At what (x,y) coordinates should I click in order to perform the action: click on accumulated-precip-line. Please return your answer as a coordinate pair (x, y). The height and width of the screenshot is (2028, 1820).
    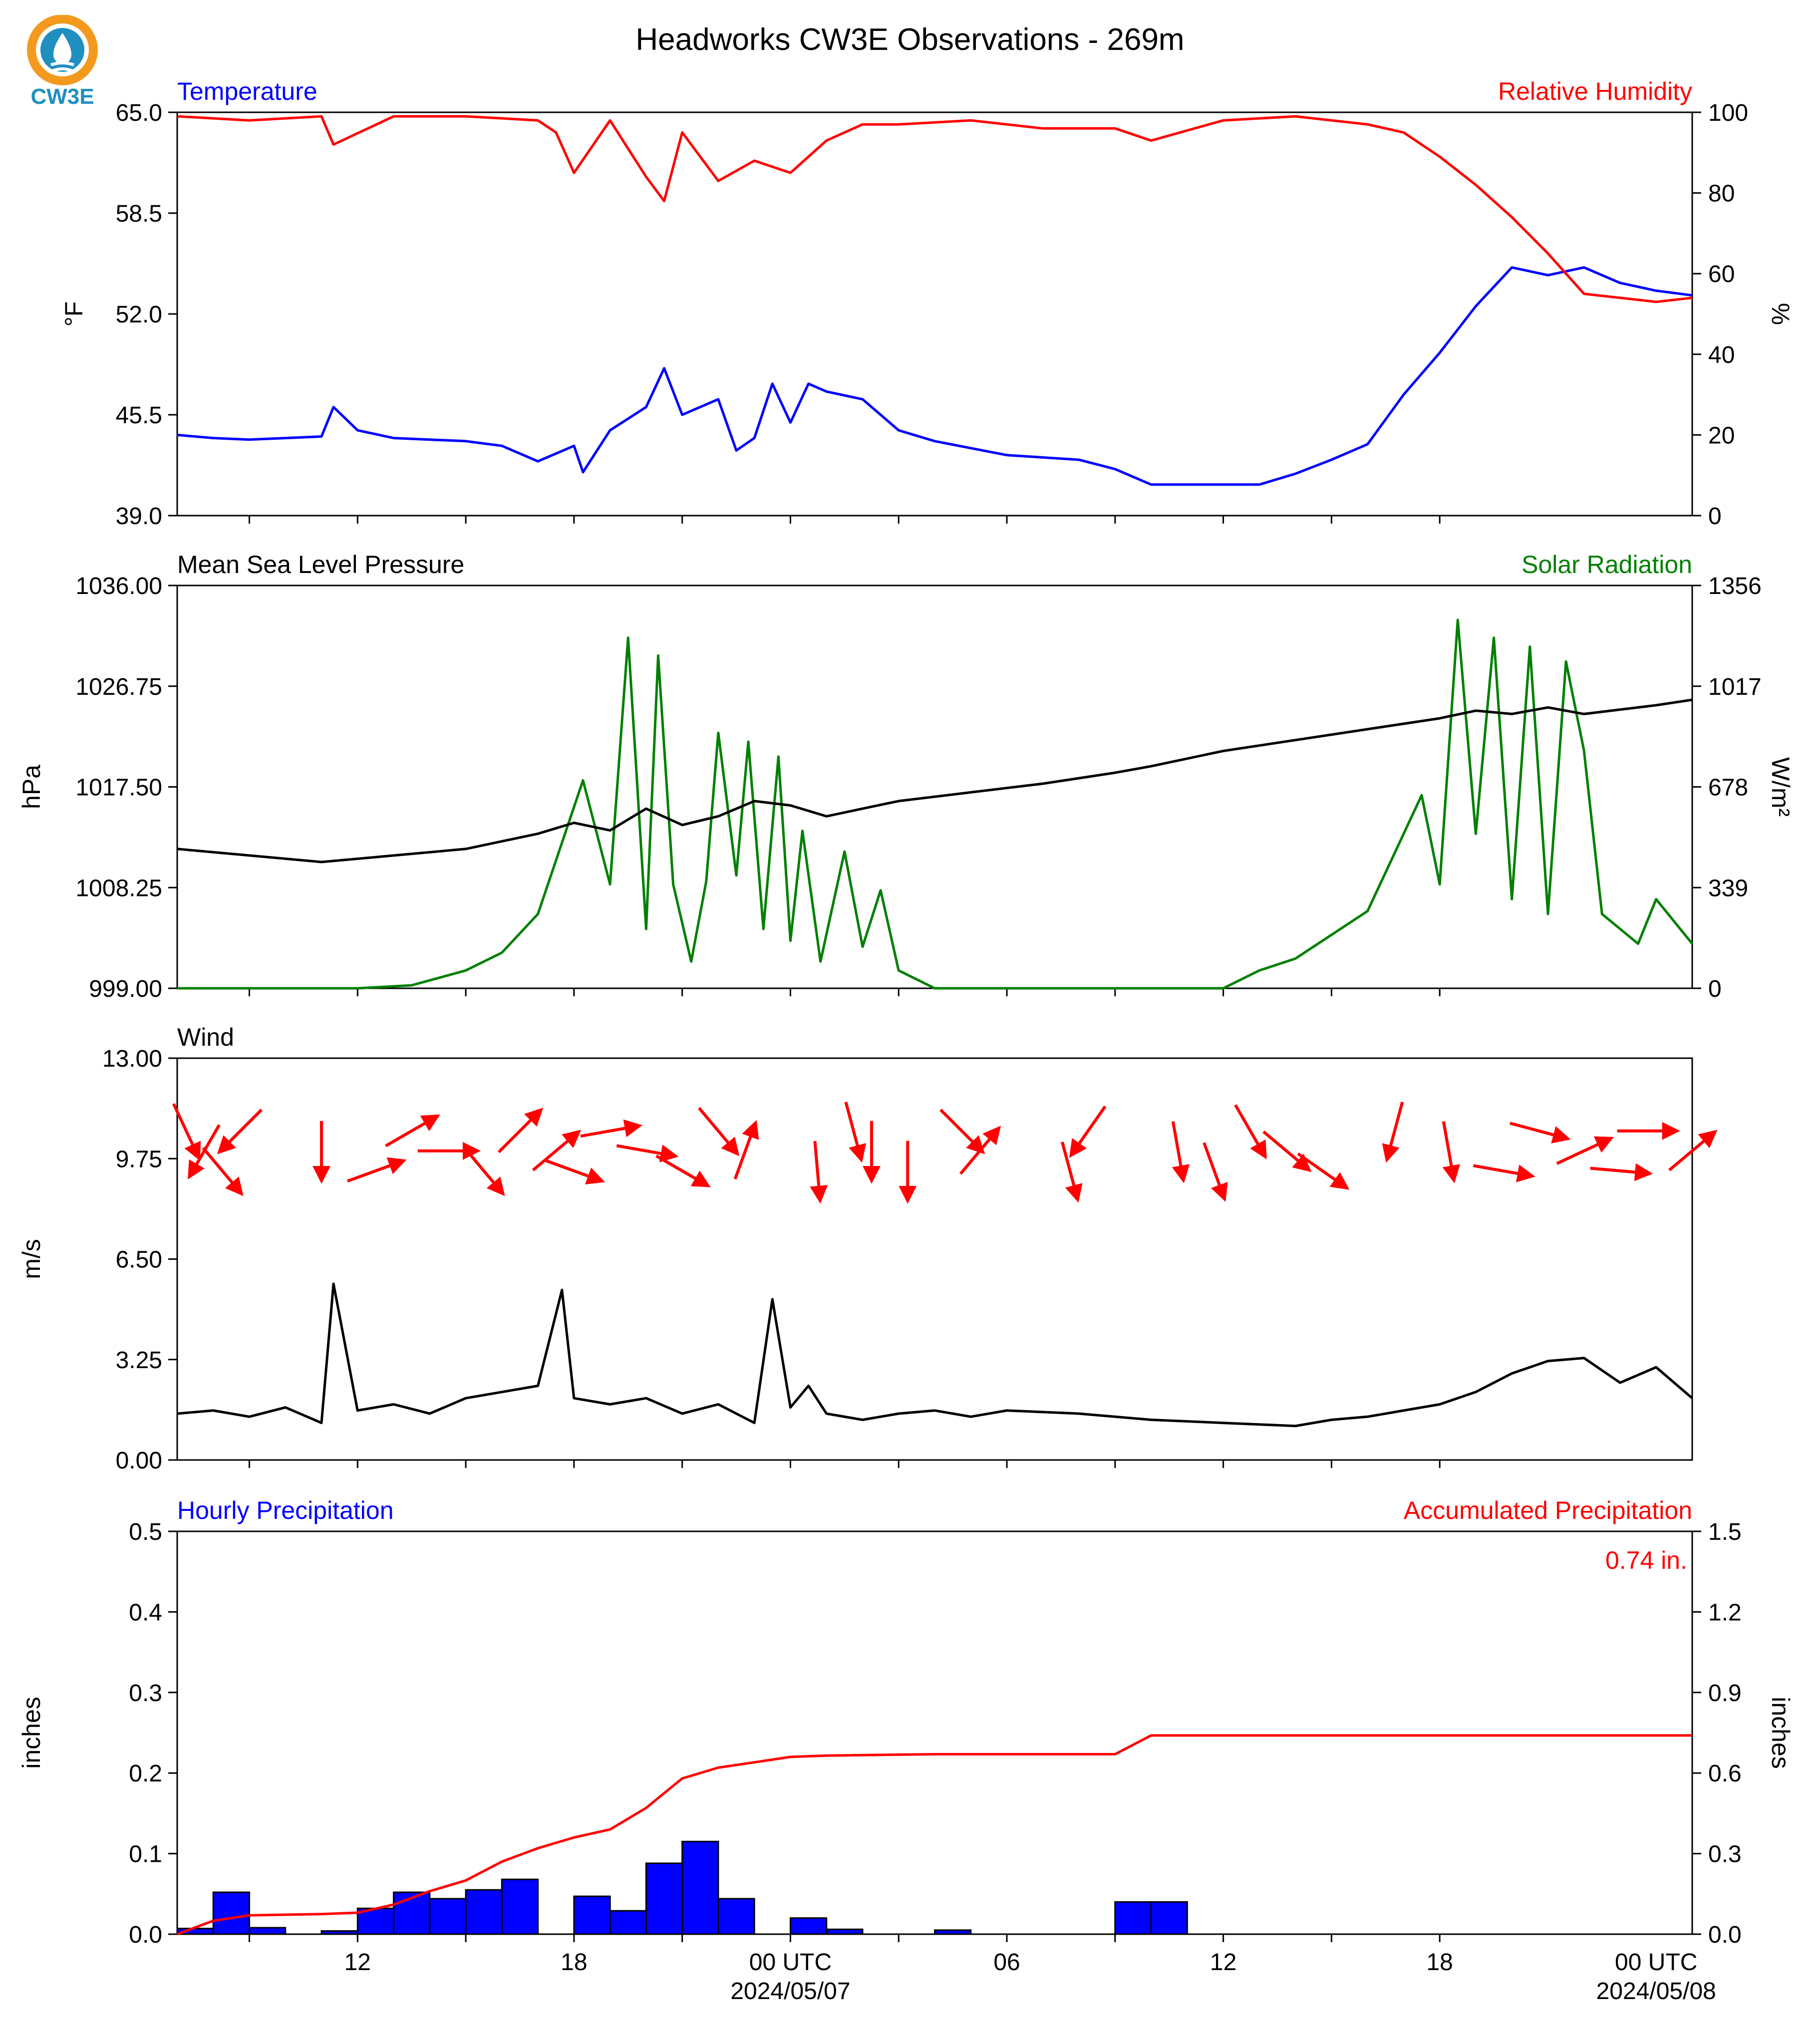
    Looking at the image, I should click on (934, 1835).